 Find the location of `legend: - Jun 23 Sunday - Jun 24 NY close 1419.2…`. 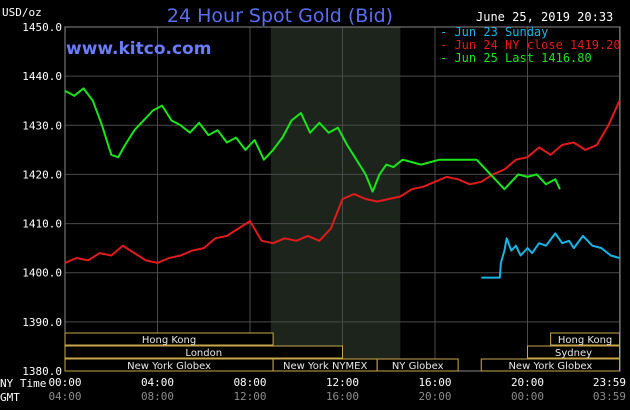

legend: - Jun 23 Sunday - Jun 24 NY close 1419.2… is located at coordinates (530, 45).